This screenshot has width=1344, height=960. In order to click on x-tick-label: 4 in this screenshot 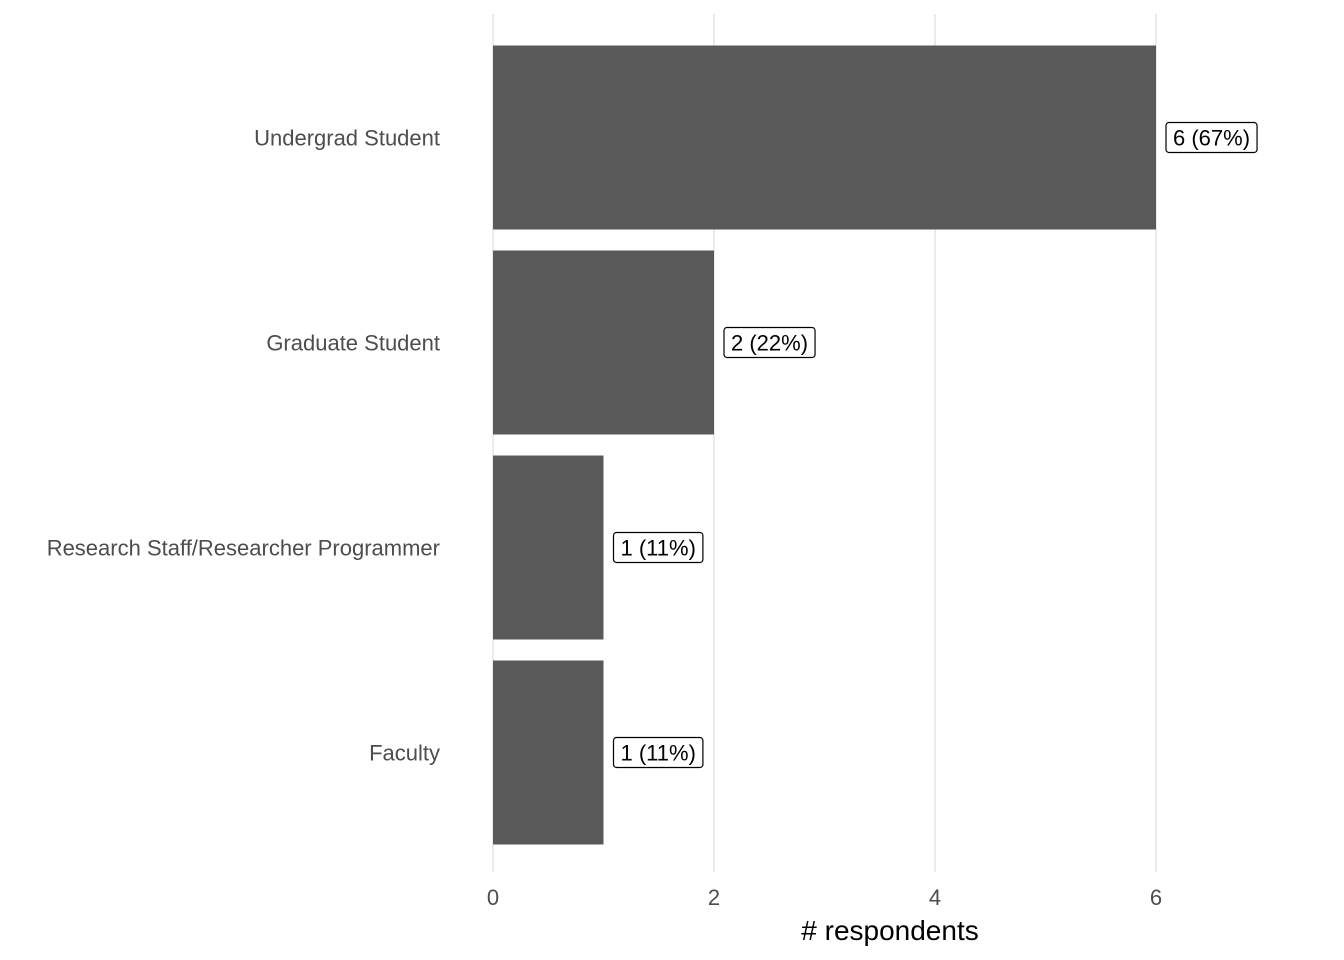, I will do `click(935, 897)`.